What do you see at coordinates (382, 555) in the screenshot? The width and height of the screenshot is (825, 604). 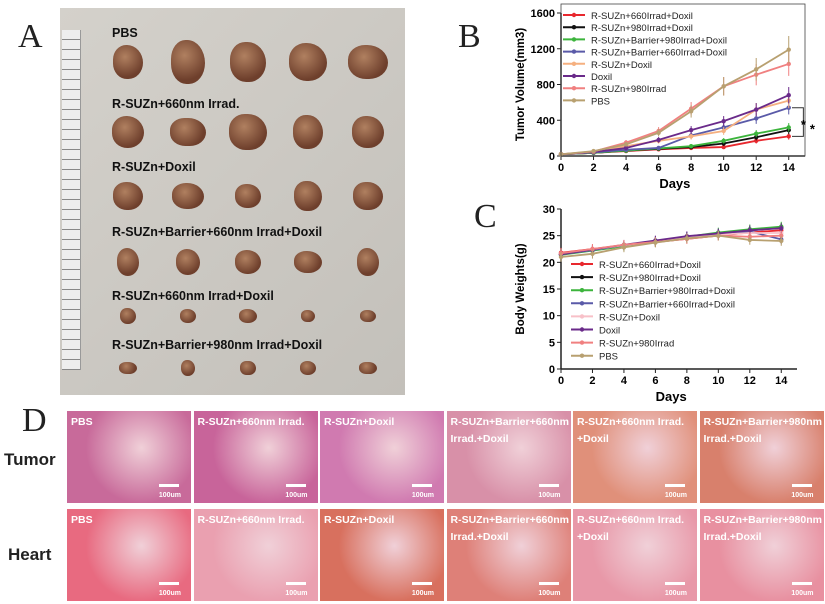 I see `histology-heart-2: R-SUZn+Doxil 100um` at bounding box center [382, 555].